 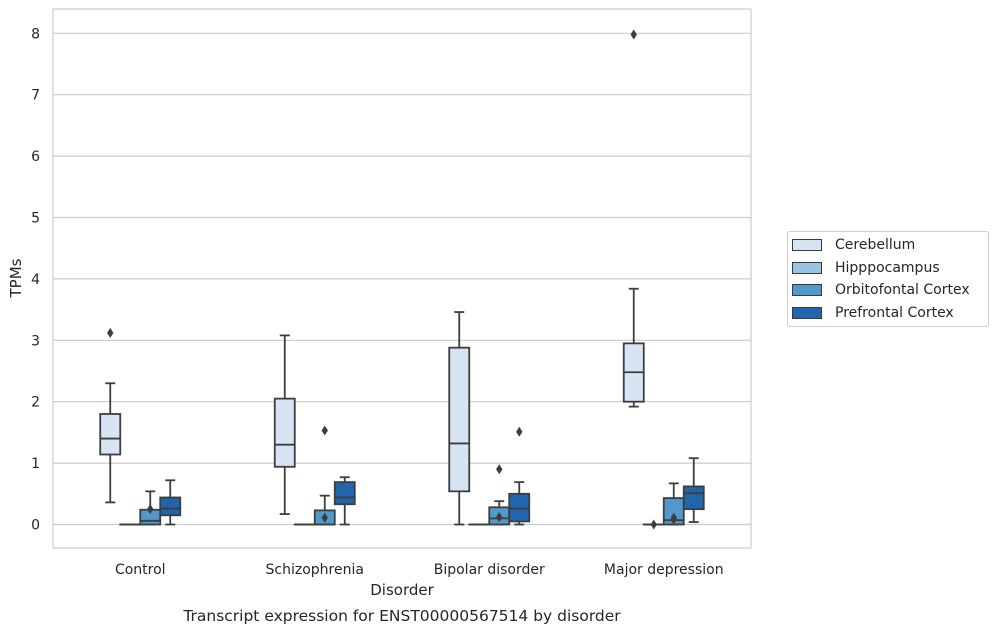 I want to click on legend-item-prefrontal: Prefrontal Cortex, so click(x=873, y=313).